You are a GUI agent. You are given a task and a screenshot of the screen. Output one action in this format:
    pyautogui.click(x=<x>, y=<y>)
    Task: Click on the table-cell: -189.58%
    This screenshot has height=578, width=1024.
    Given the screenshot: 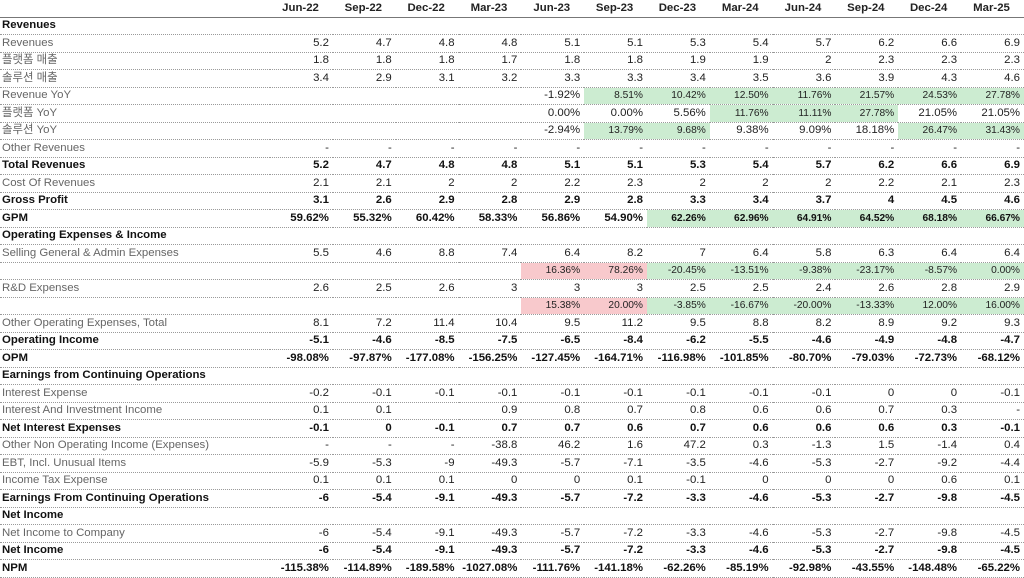 What is the action you would take?
    pyautogui.click(x=427, y=568)
    